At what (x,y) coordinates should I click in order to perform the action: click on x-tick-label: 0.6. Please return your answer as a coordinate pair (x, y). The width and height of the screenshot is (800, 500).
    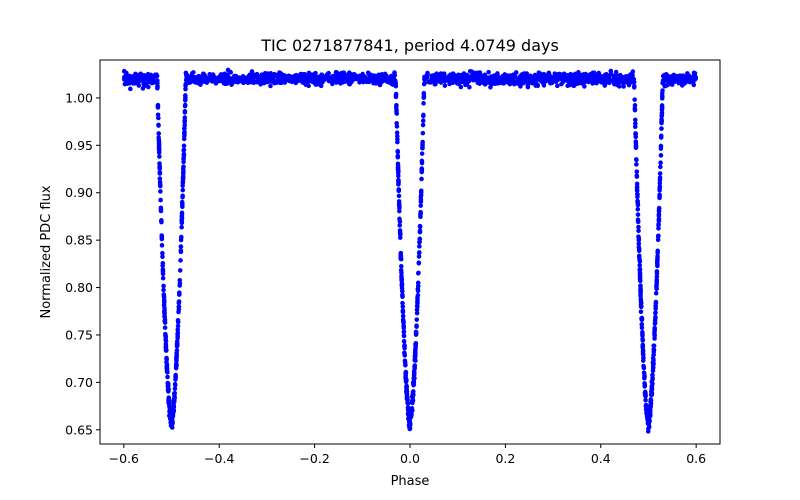
    Looking at the image, I should click on (696, 458).